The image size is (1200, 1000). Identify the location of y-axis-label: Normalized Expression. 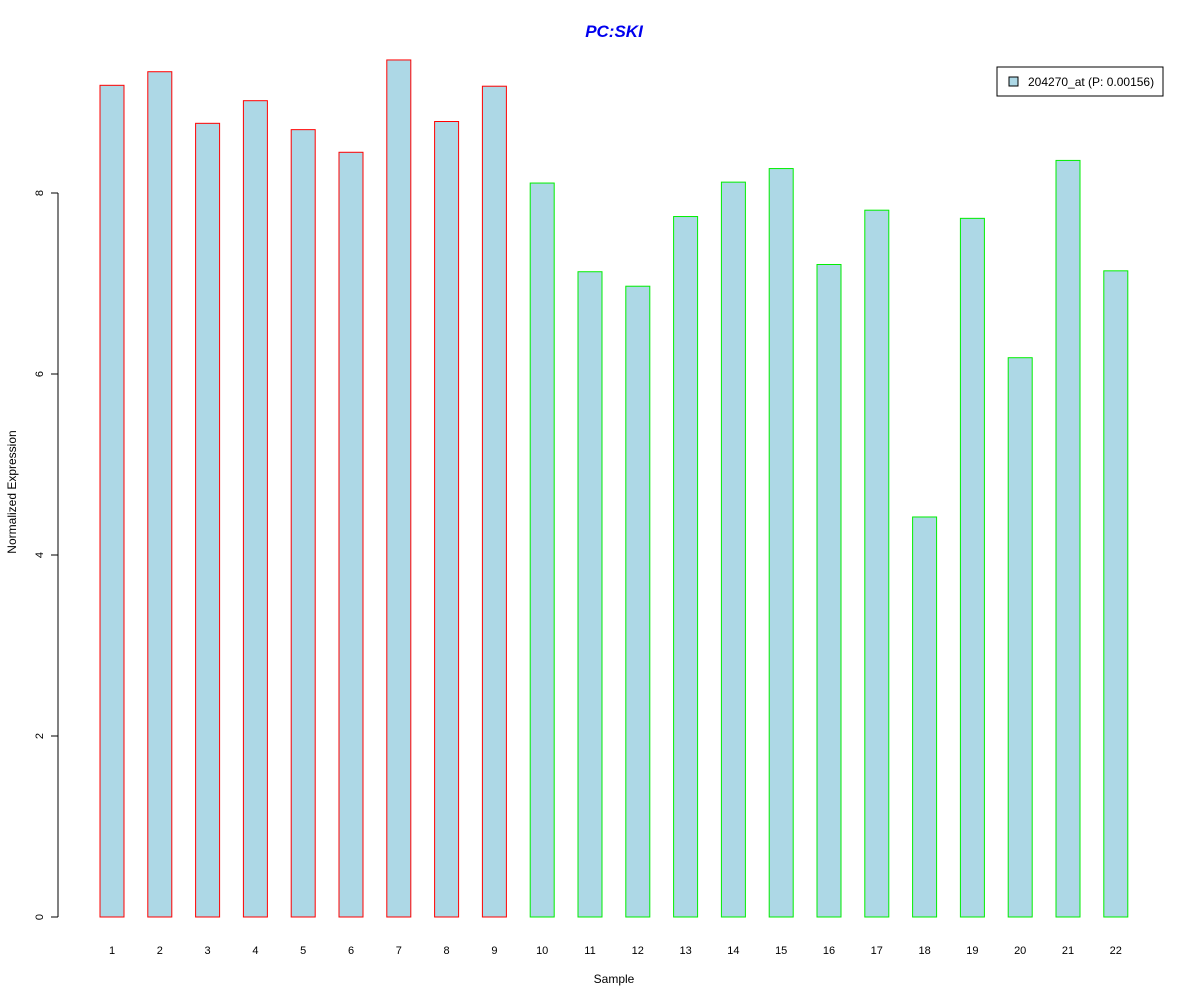
(12, 491).